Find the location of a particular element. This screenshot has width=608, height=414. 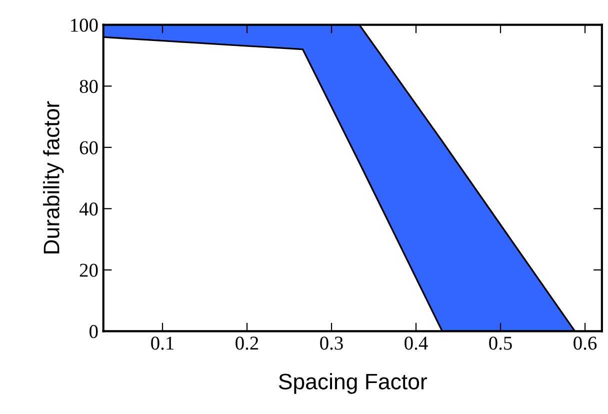

x-tick-label: 0.1 is located at coordinates (162, 343).